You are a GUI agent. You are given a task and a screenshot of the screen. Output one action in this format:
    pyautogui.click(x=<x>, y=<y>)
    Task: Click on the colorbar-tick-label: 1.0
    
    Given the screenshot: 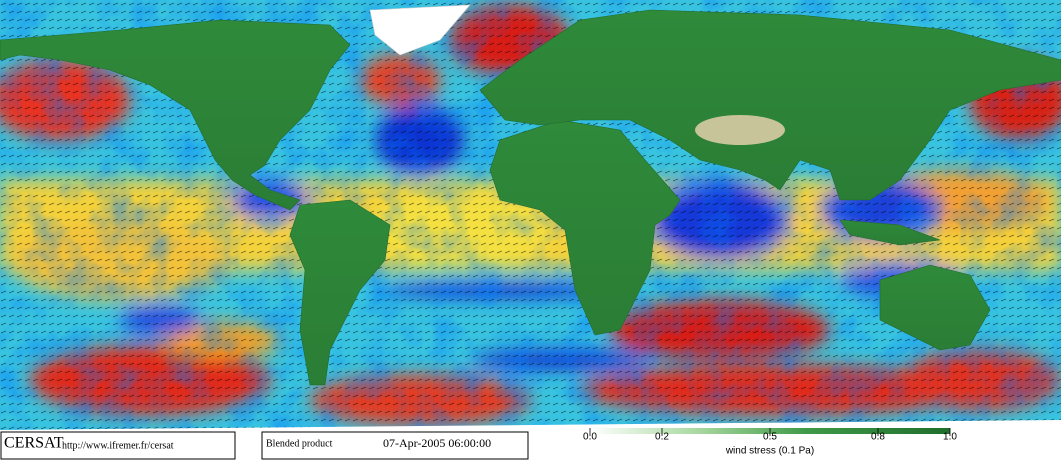 What is the action you would take?
    pyautogui.click(x=950, y=437)
    